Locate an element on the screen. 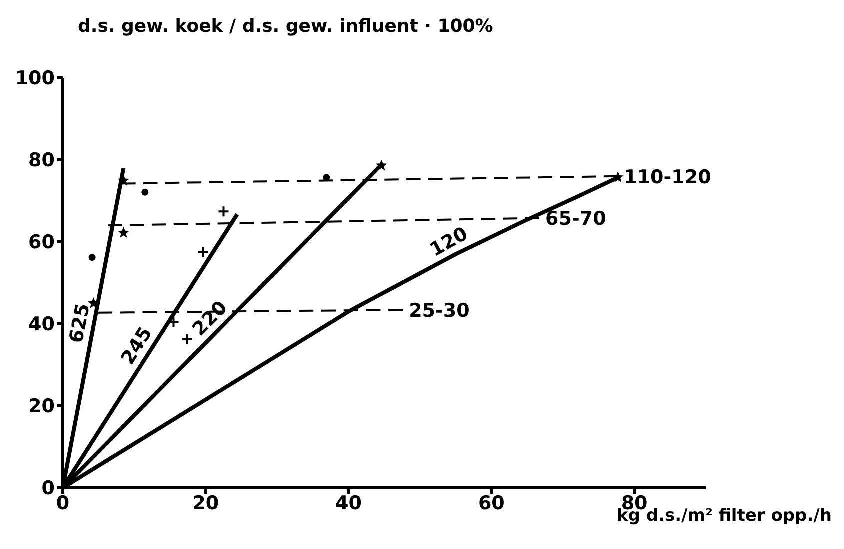 This screenshot has height=549, width=844. y-tick-label: 40 is located at coordinates (41, 325).